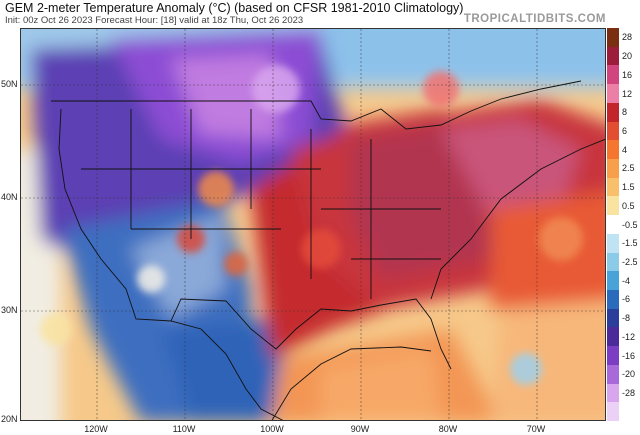 This screenshot has height=435, width=640. What do you see at coordinates (627, 74) in the screenshot?
I see `colorbar-label: 16` at bounding box center [627, 74].